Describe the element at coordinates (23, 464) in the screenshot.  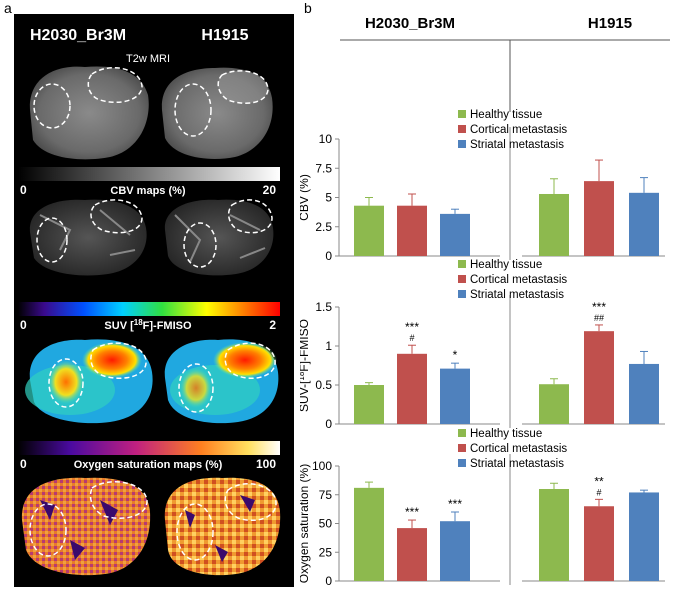
I see `oxy-min: 0` at that location.